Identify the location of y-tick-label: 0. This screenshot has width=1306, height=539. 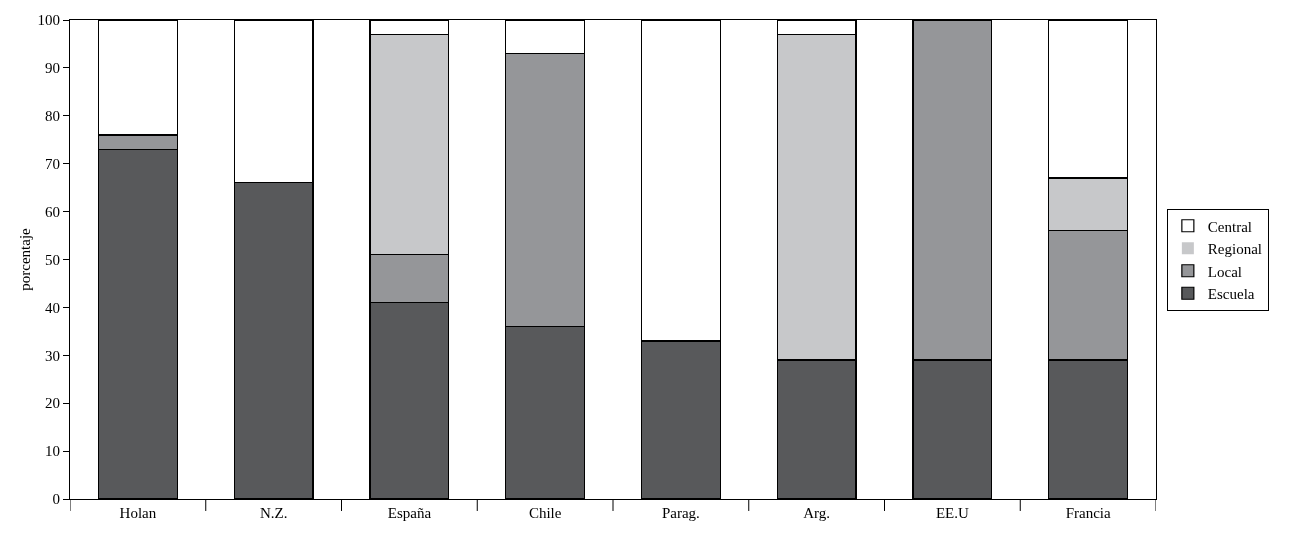
(56, 499).